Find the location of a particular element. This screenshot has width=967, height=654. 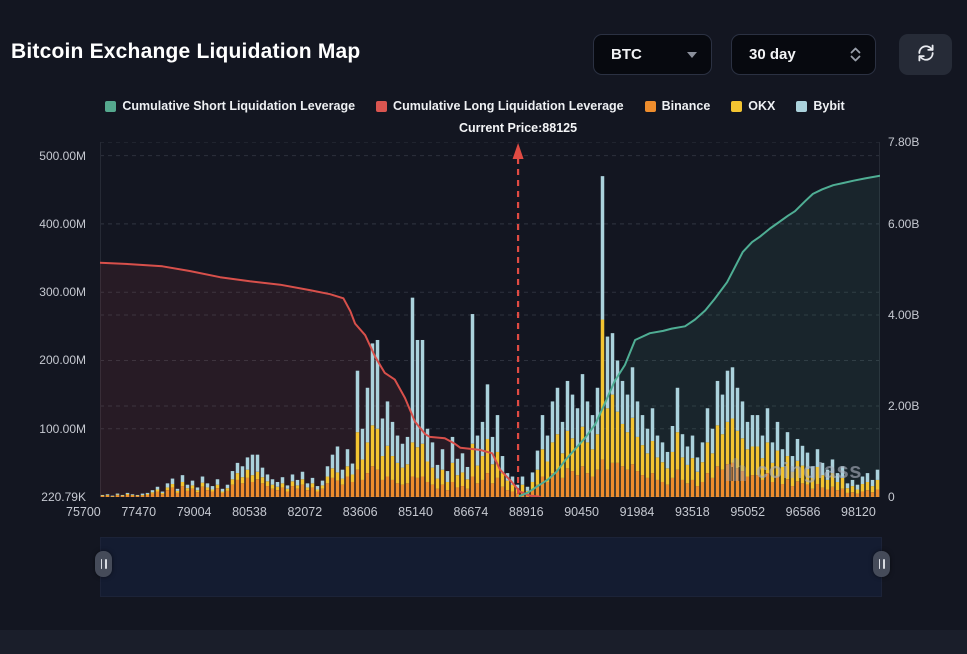

page-title: Bitcoin Exchange Liquidation Map is located at coordinates (186, 51).